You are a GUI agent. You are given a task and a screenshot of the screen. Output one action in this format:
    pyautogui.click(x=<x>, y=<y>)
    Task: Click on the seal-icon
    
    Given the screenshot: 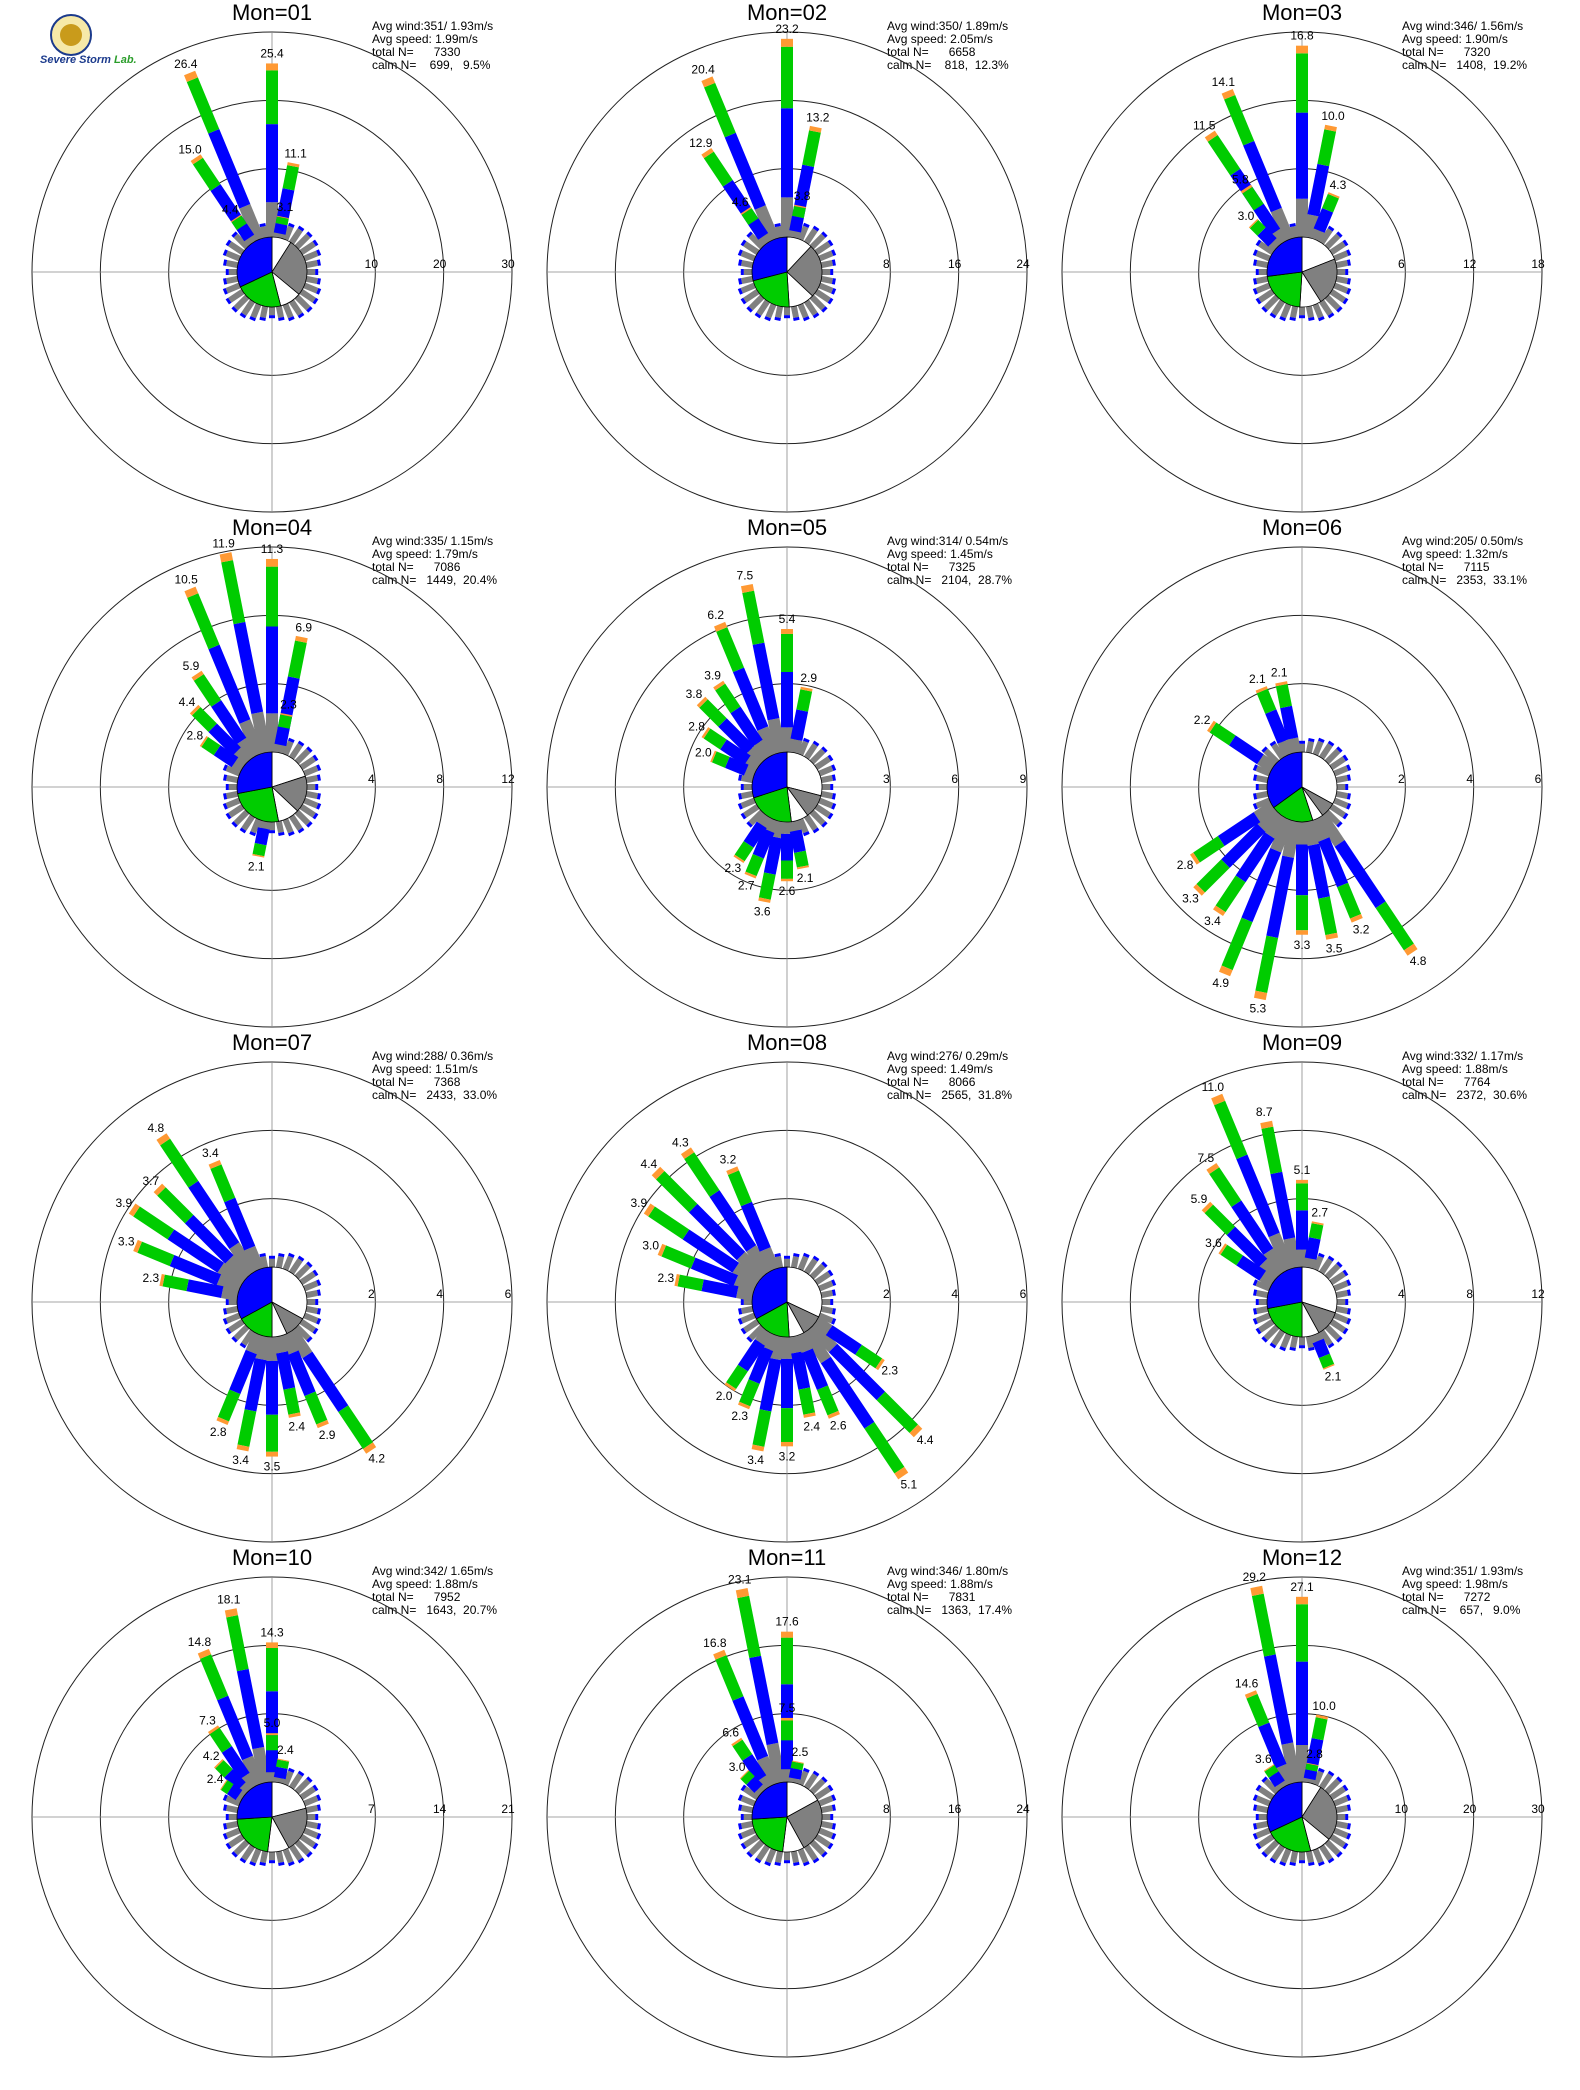 What is the action you would take?
    pyautogui.click(x=71, y=35)
    